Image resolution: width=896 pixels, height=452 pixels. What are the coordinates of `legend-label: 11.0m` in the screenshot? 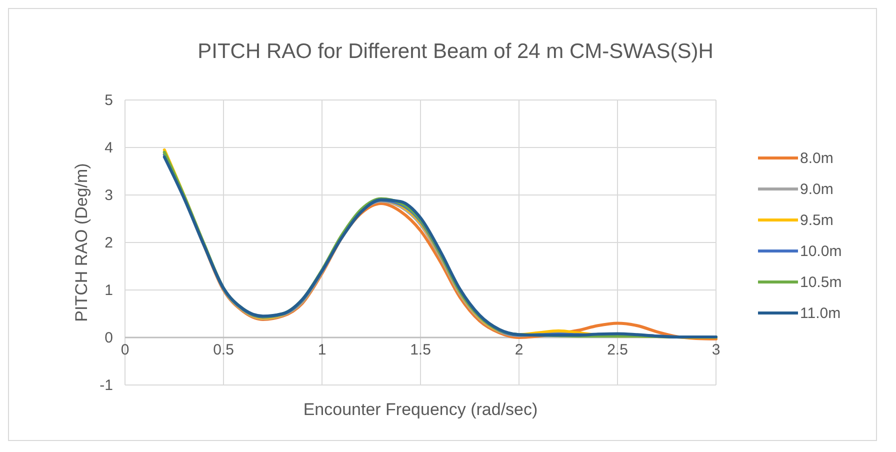 It's located at (820, 313).